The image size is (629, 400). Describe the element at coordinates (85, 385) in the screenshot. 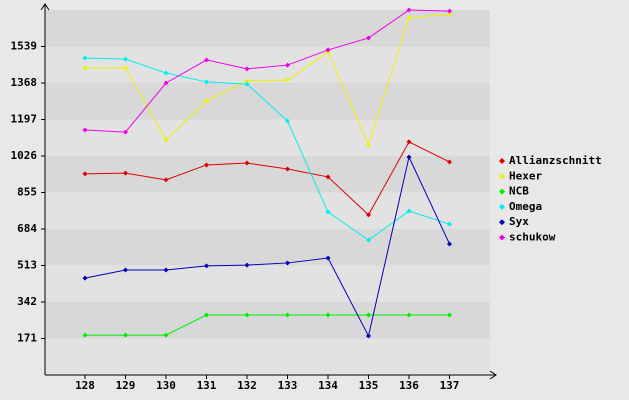

I see `x-tick-label: 128` at that location.